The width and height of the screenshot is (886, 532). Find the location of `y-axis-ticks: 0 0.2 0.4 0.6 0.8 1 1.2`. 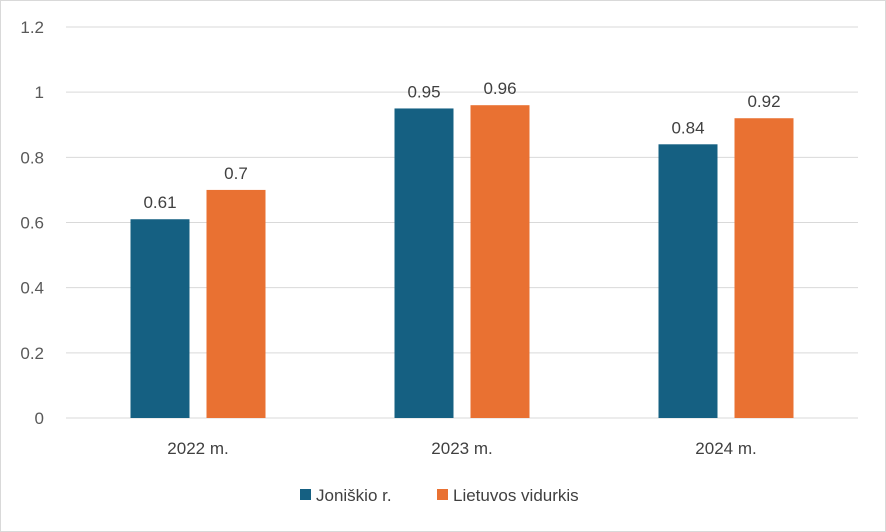

y-axis-ticks: 0 0.2 0.4 0.6 0.8 1 1.2 is located at coordinates (32, 223).